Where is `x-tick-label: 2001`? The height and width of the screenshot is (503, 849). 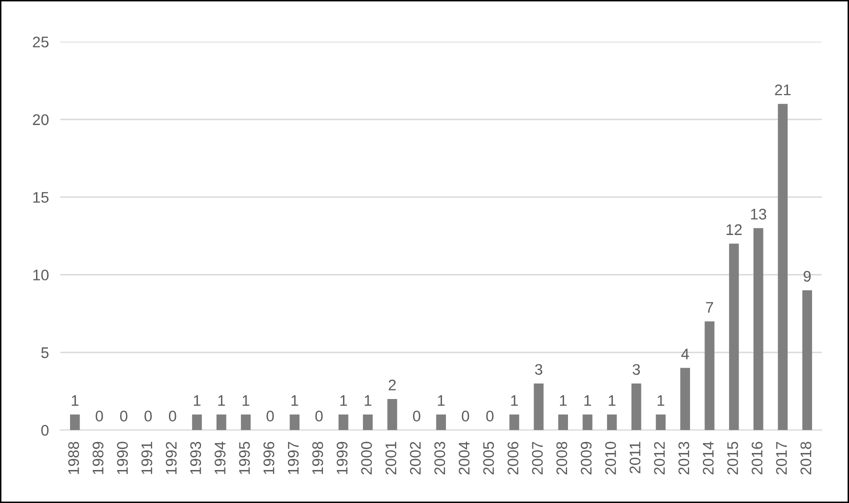
x-tick-label: 2001 is located at coordinates (391, 458).